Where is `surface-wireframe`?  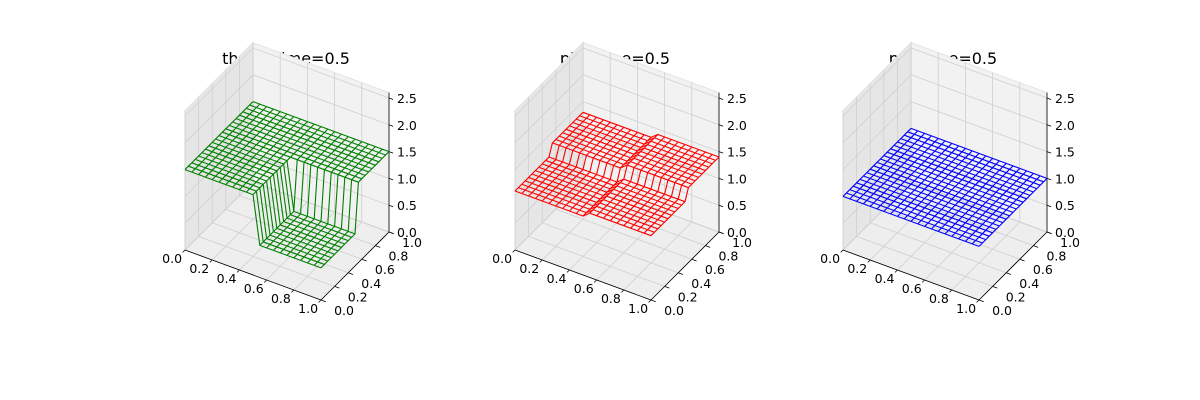 surface-wireframe is located at coordinates (945, 187).